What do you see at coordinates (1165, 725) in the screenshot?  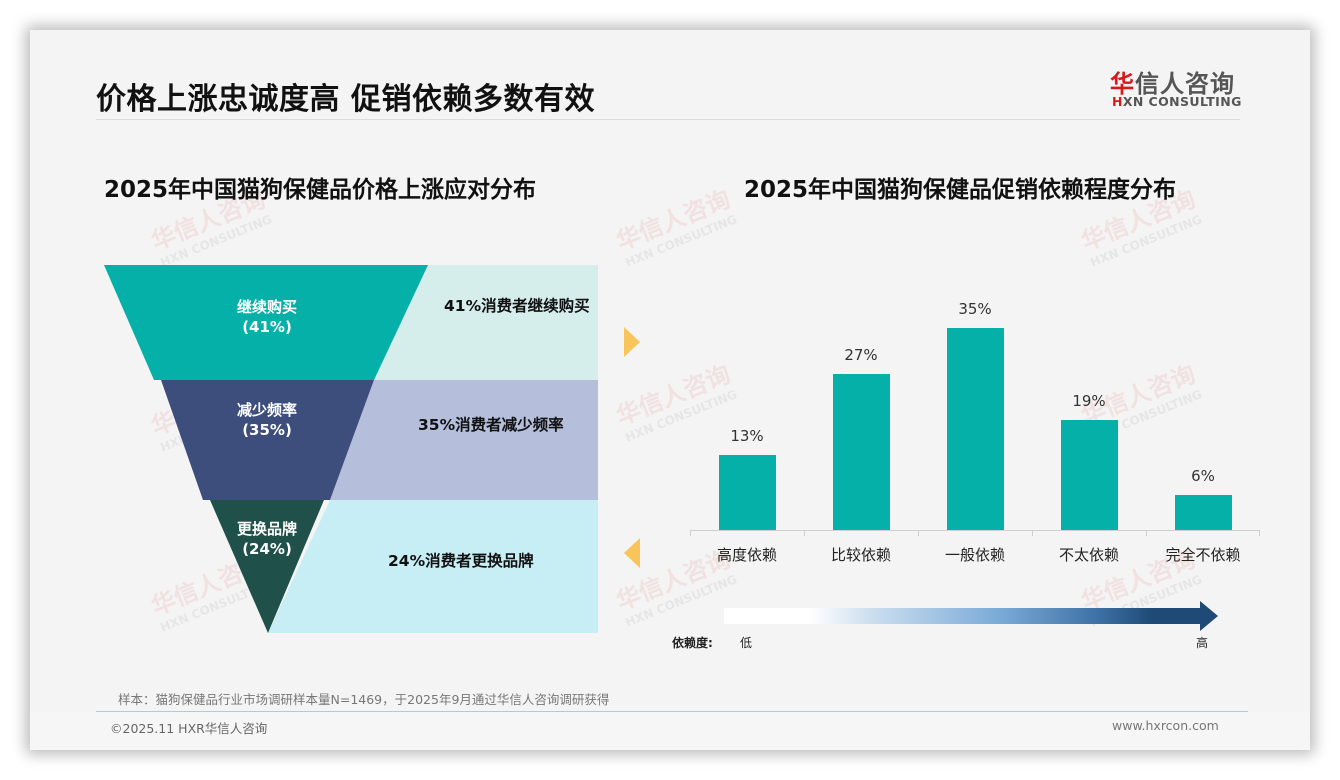 I see `website-link: www.hxrcon.com` at bounding box center [1165, 725].